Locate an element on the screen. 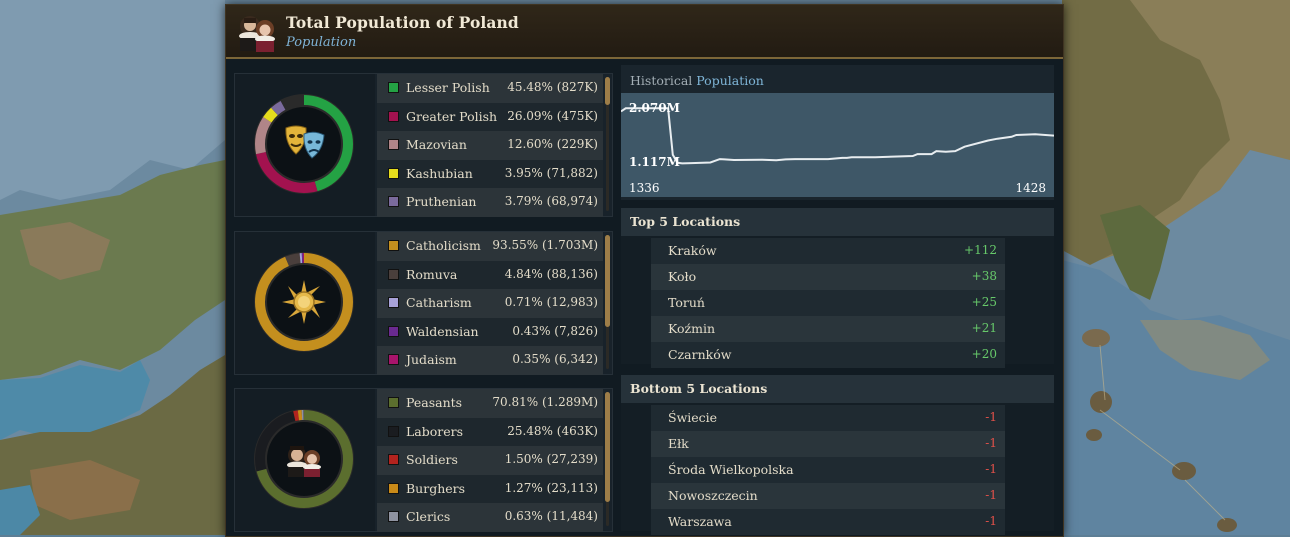 This screenshot has width=1290, height=537. pop-type-donut-chart is located at coordinates (304, 459).